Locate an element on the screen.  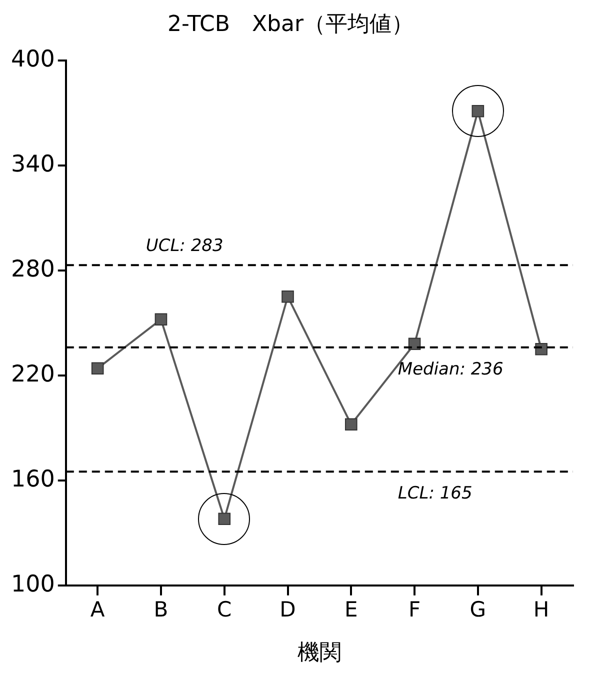
x-tick-label: G is located at coordinates (478, 609).